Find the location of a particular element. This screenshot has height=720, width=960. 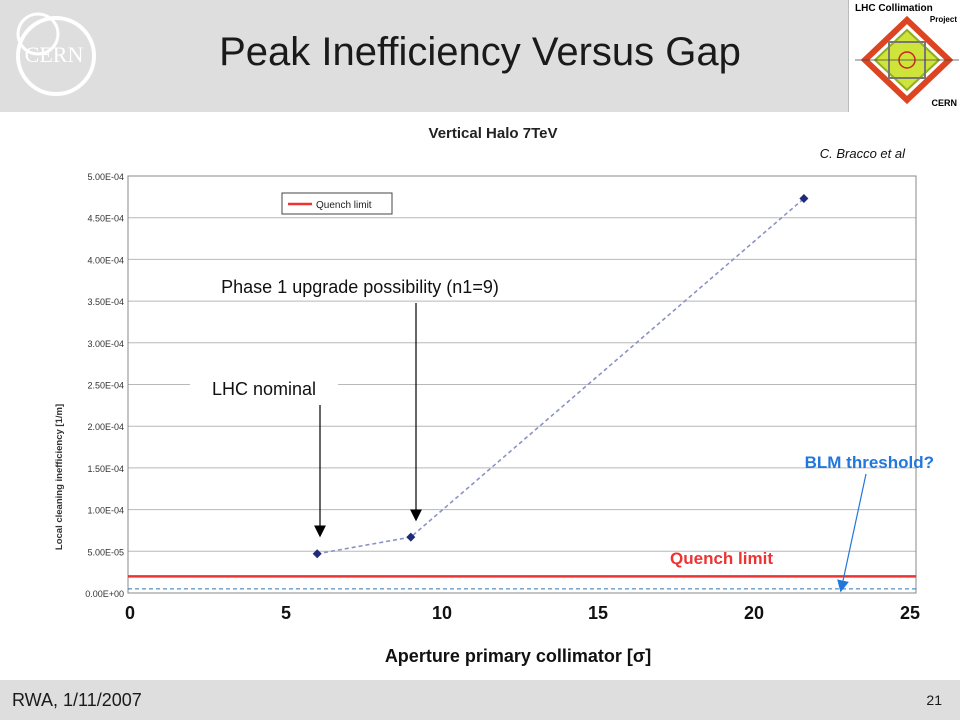

y-tick-label: 1.00E-04 is located at coordinates (105, 511).